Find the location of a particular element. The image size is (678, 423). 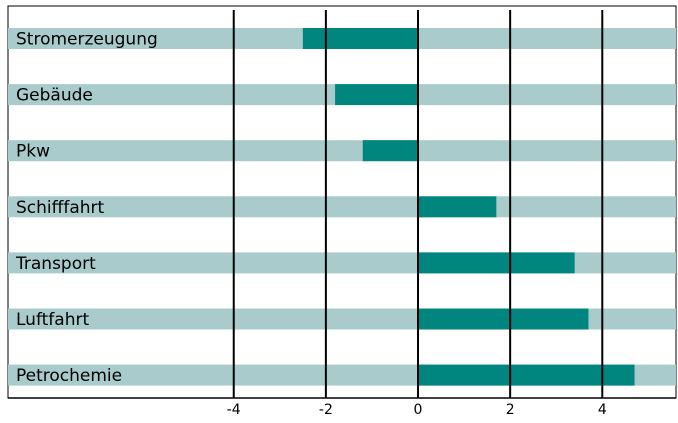

category-label: Stromerzeugung is located at coordinates (87, 40).